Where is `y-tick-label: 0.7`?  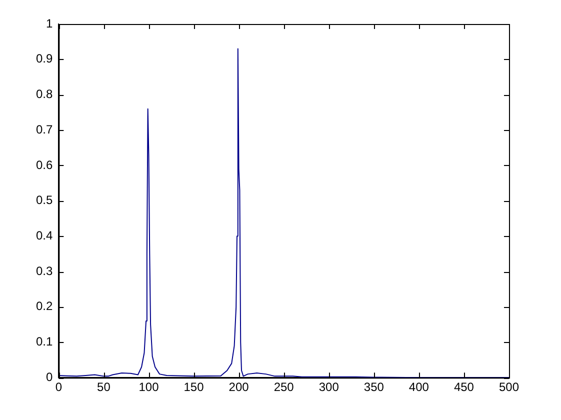 y-tick-label: 0.7 is located at coordinates (44, 129).